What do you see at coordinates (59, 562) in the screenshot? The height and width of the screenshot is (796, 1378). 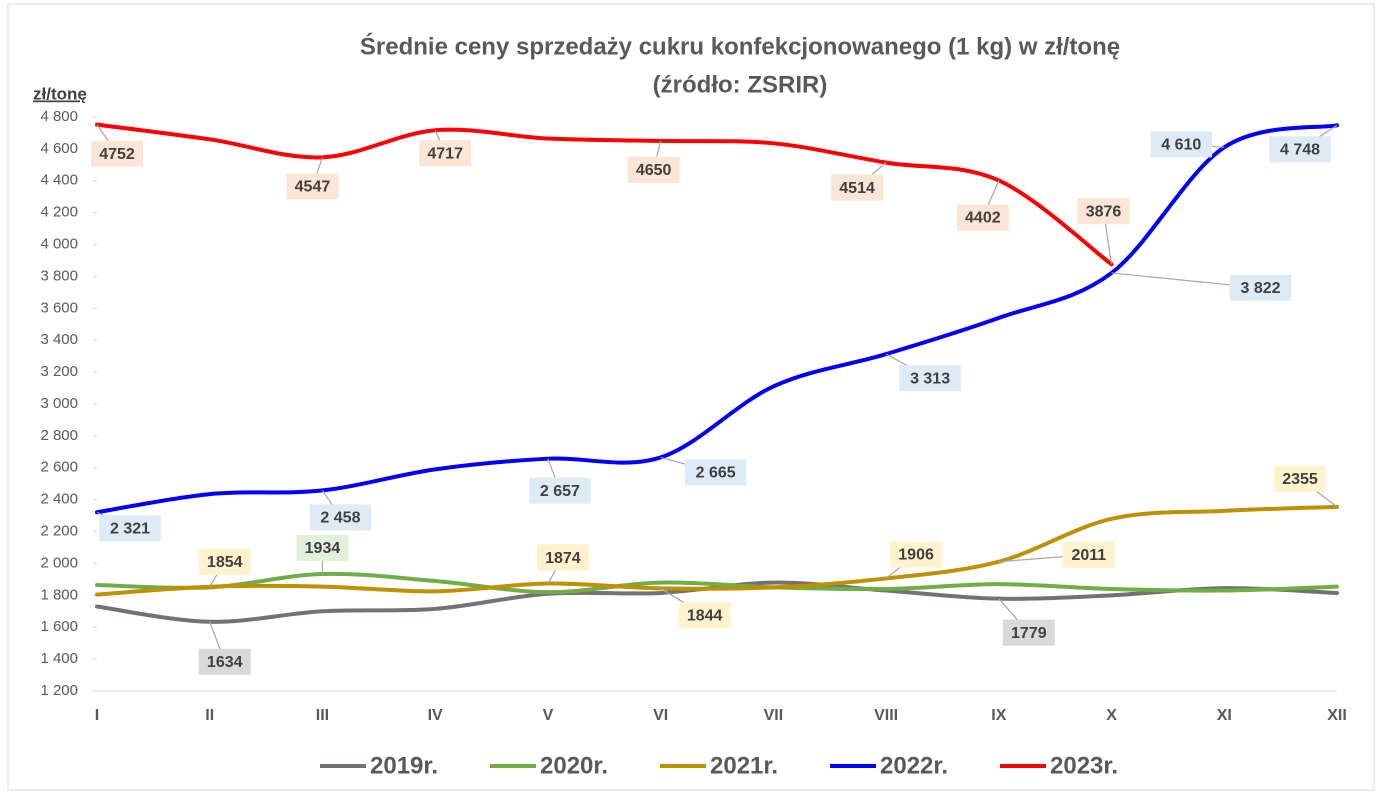 I see `y-tick-label: 2 000` at bounding box center [59, 562].